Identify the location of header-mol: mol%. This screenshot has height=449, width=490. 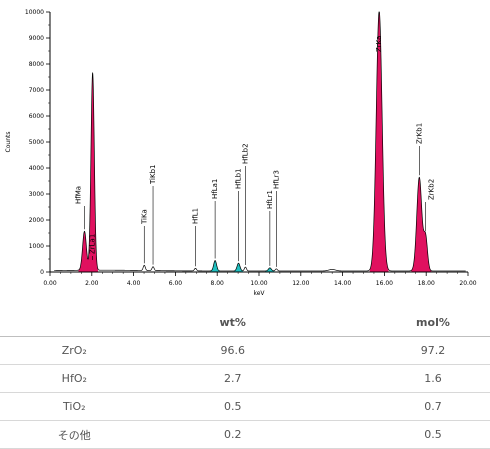
(433, 322).